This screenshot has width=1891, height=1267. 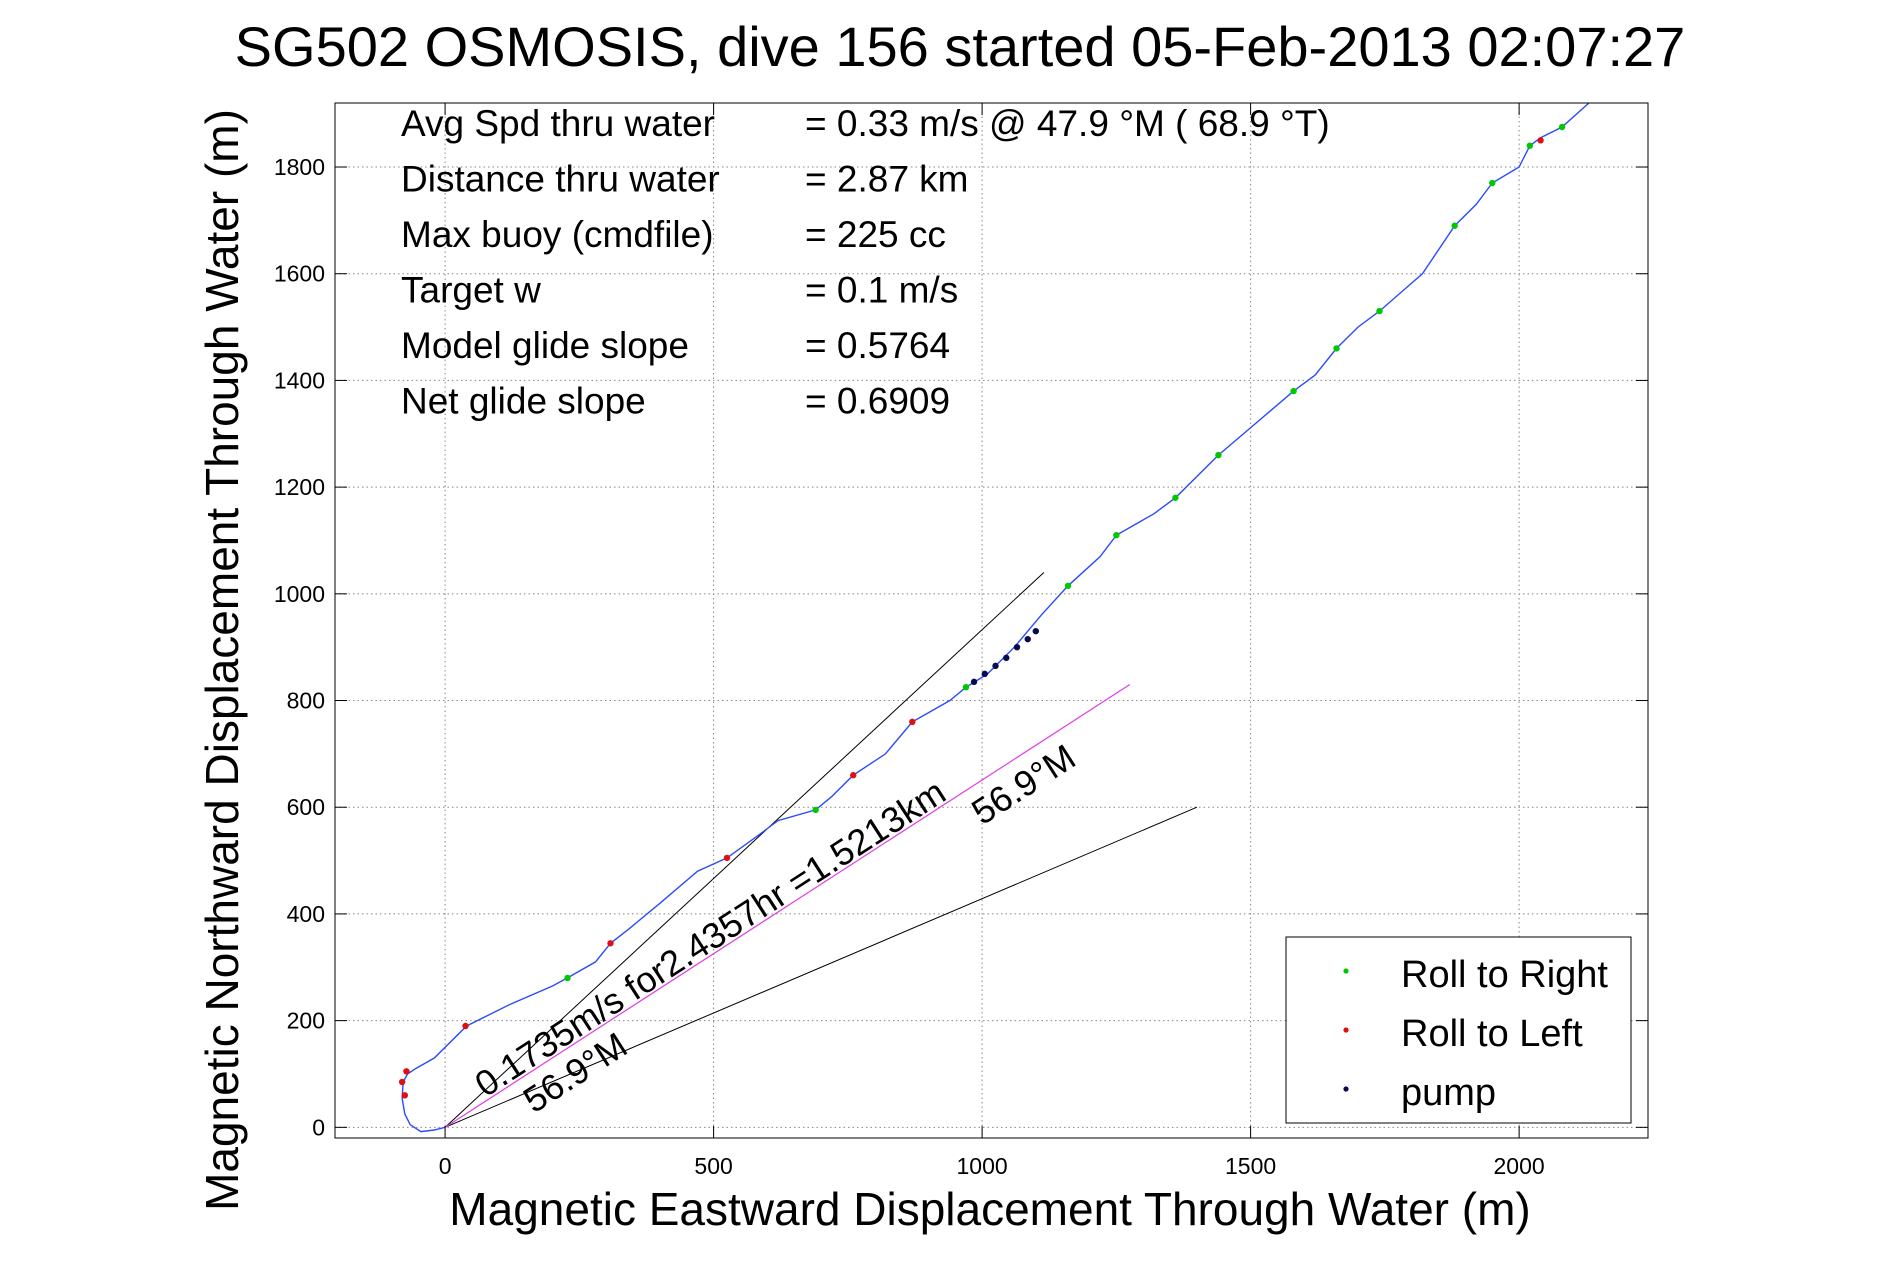 I want to click on legend-label: pump, so click(x=1448, y=1093).